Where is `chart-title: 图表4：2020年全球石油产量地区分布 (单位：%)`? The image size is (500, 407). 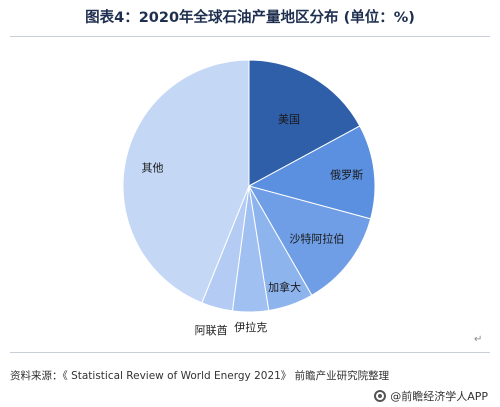 chart-title: 图表4：2020年全球石油产量地区分布 (单位：%) is located at coordinates (250, 18).